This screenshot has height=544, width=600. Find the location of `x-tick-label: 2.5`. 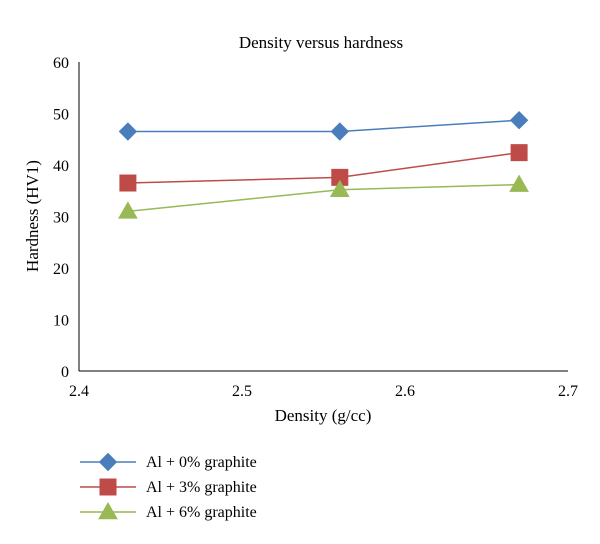

x-tick-label: 2.5 is located at coordinates (242, 391).